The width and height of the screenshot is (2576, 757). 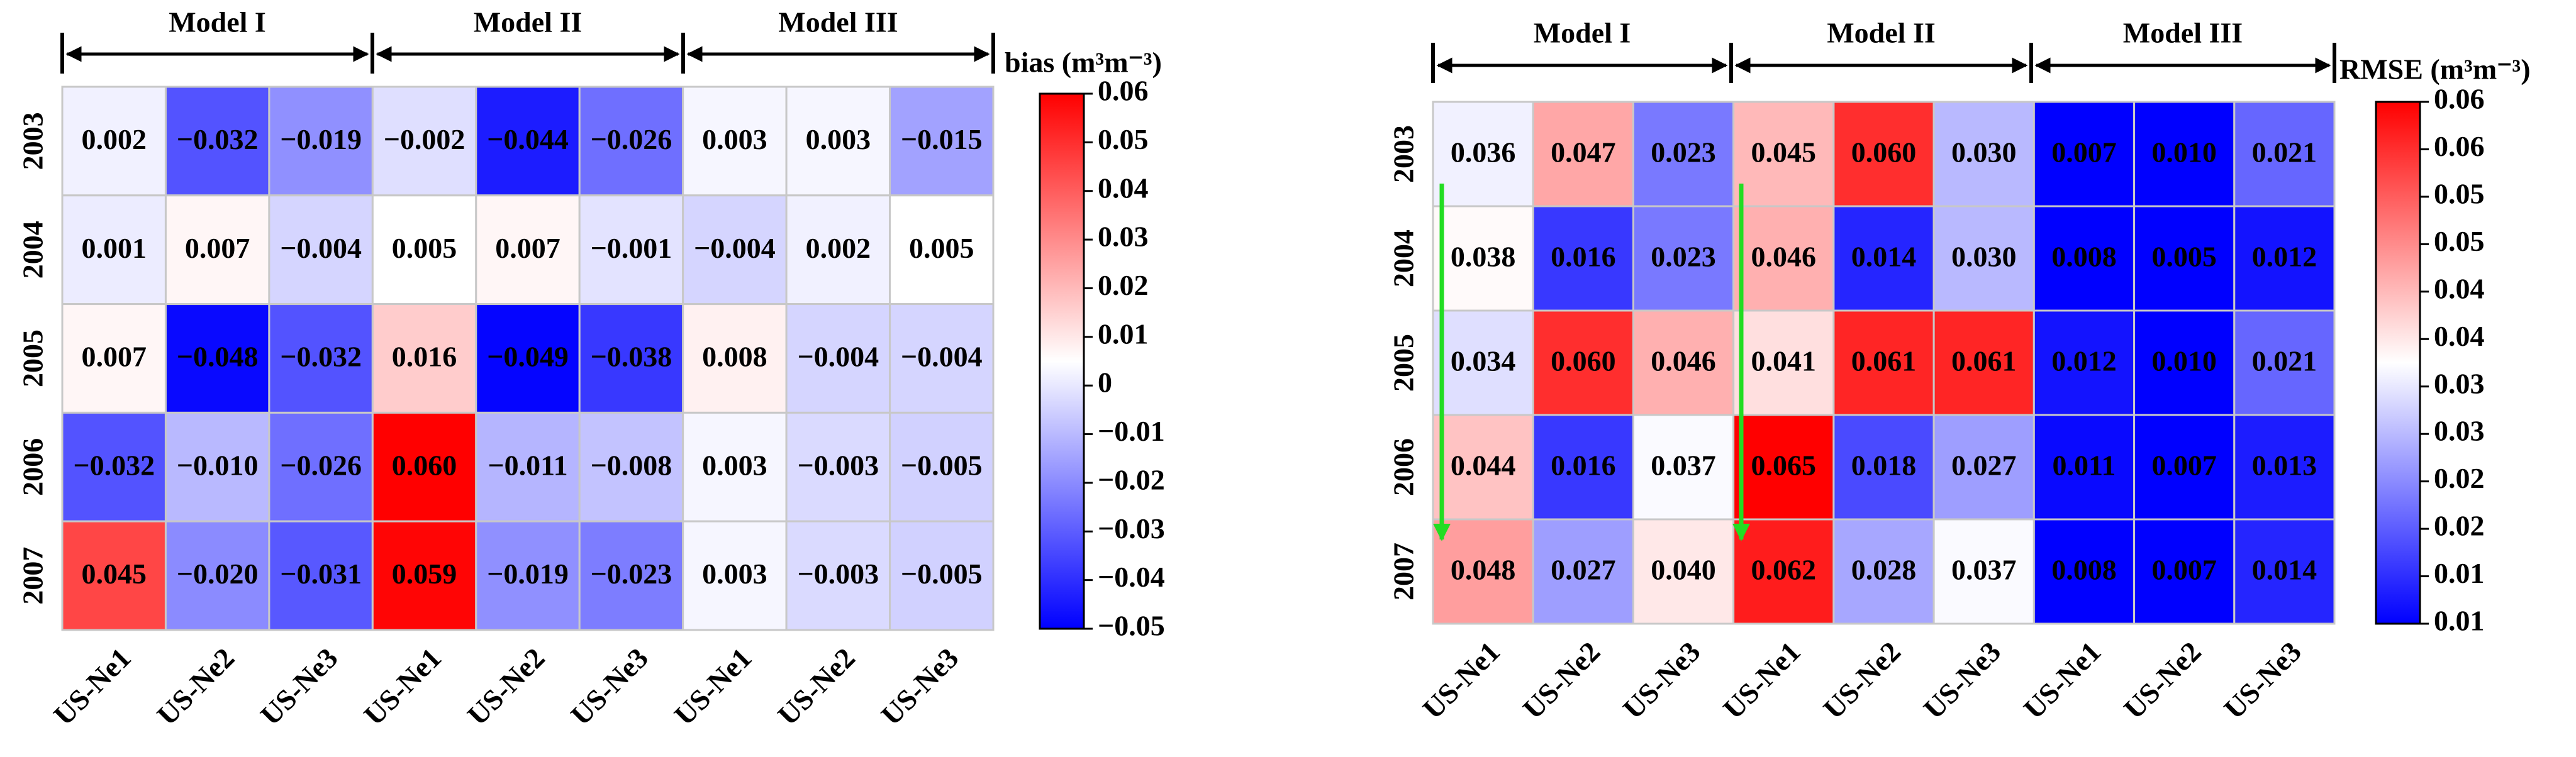 I want to click on colorbar-label: RMSE (m³m⁻³), so click(x=2435, y=69).